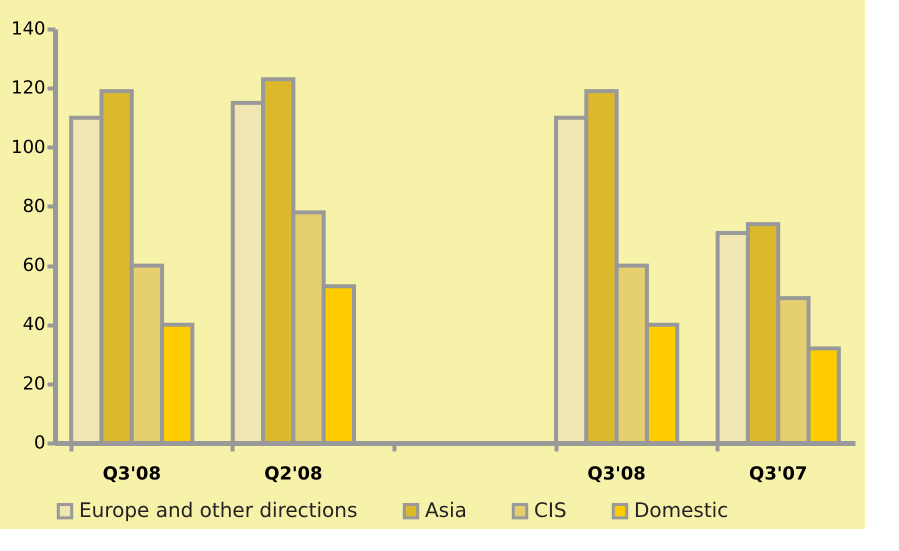  Describe the element at coordinates (28, 147) in the screenshot. I see `y-tick-label: 100` at that location.